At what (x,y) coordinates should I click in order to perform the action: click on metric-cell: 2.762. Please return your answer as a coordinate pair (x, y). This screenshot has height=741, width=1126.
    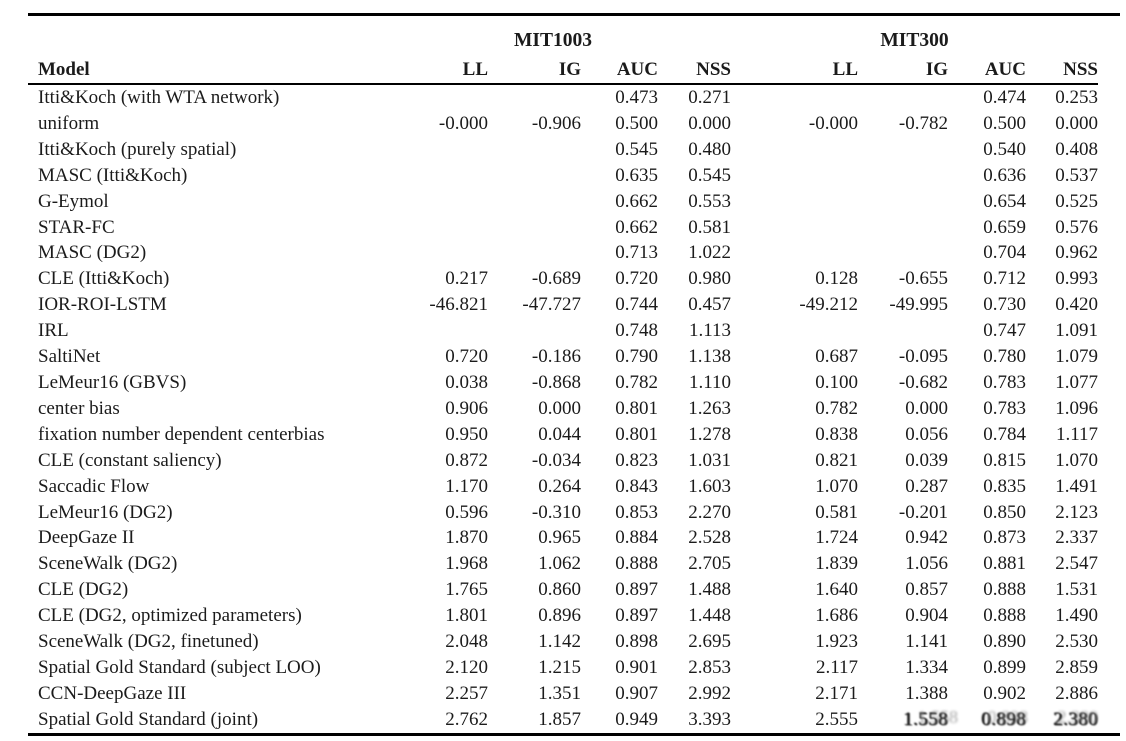
    Looking at the image, I should click on (466, 719).